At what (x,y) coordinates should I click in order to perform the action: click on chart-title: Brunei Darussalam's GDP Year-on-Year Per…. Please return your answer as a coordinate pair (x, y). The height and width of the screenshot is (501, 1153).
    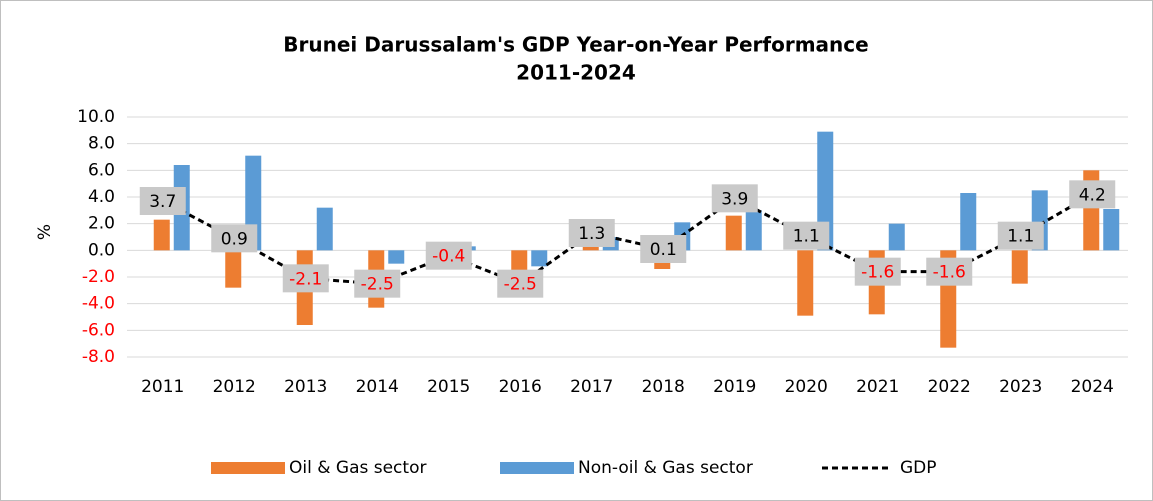
    Looking at the image, I should click on (575, 45).